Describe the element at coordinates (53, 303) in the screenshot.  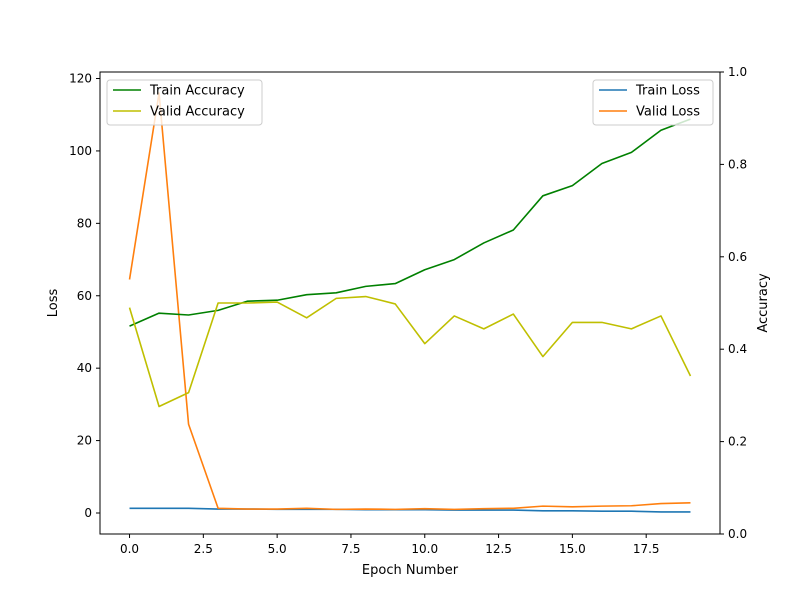
I see `y-left-axis-label: Loss` at that location.